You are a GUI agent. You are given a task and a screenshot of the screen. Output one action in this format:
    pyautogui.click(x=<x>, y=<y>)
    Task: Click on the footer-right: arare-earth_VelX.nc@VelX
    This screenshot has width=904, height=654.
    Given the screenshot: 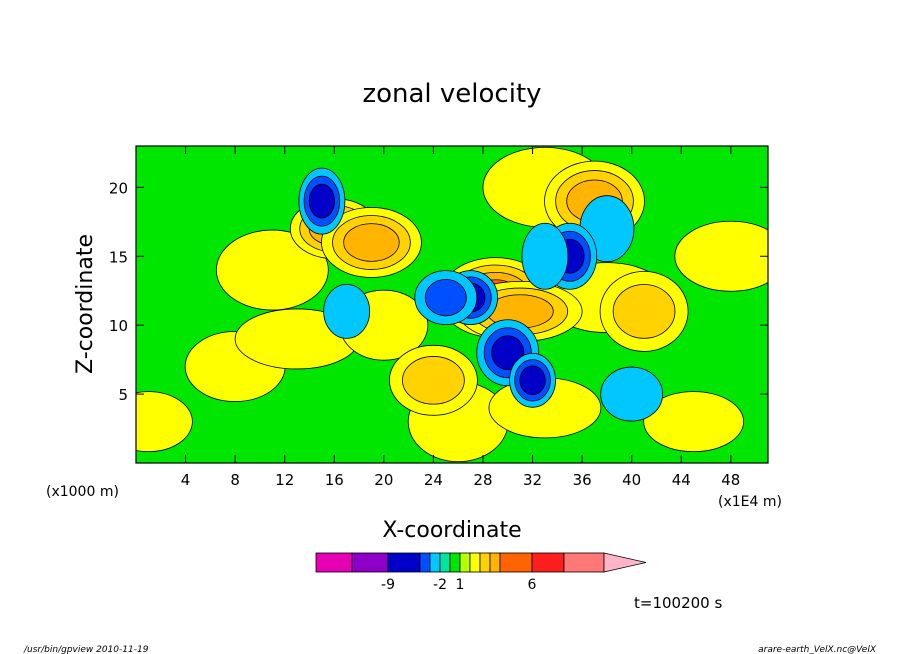 What is the action you would take?
    pyautogui.click(x=817, y=649)
    